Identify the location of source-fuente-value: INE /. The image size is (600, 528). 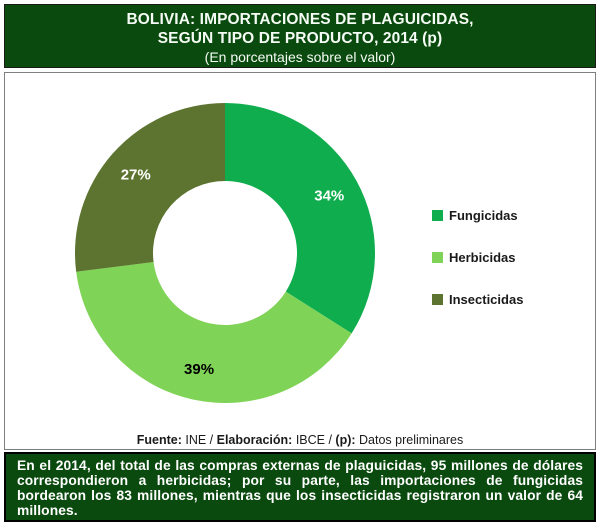
(199, 440).